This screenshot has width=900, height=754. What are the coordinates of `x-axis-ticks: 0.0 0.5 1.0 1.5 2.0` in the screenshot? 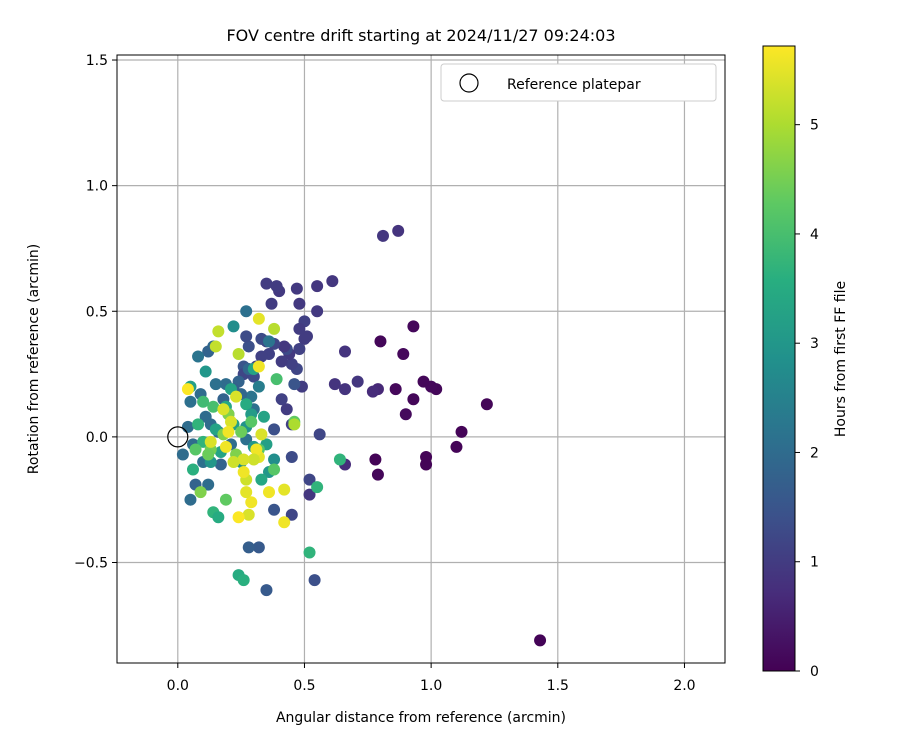 It's located at (431, 678).